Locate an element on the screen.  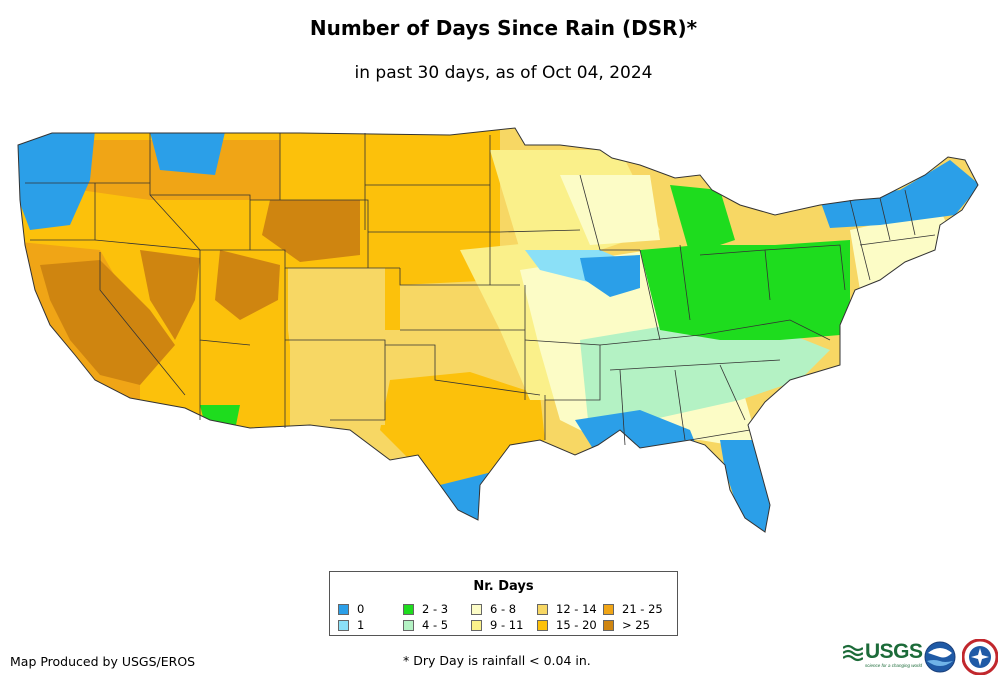
usgs-logo: USGS science for a changing world is located at coordinates (883, 656).